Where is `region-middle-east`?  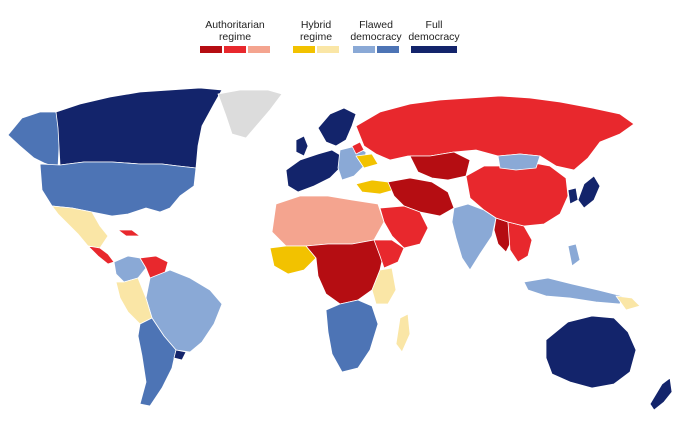
region-middle-east is located at coordinates (421, 197).